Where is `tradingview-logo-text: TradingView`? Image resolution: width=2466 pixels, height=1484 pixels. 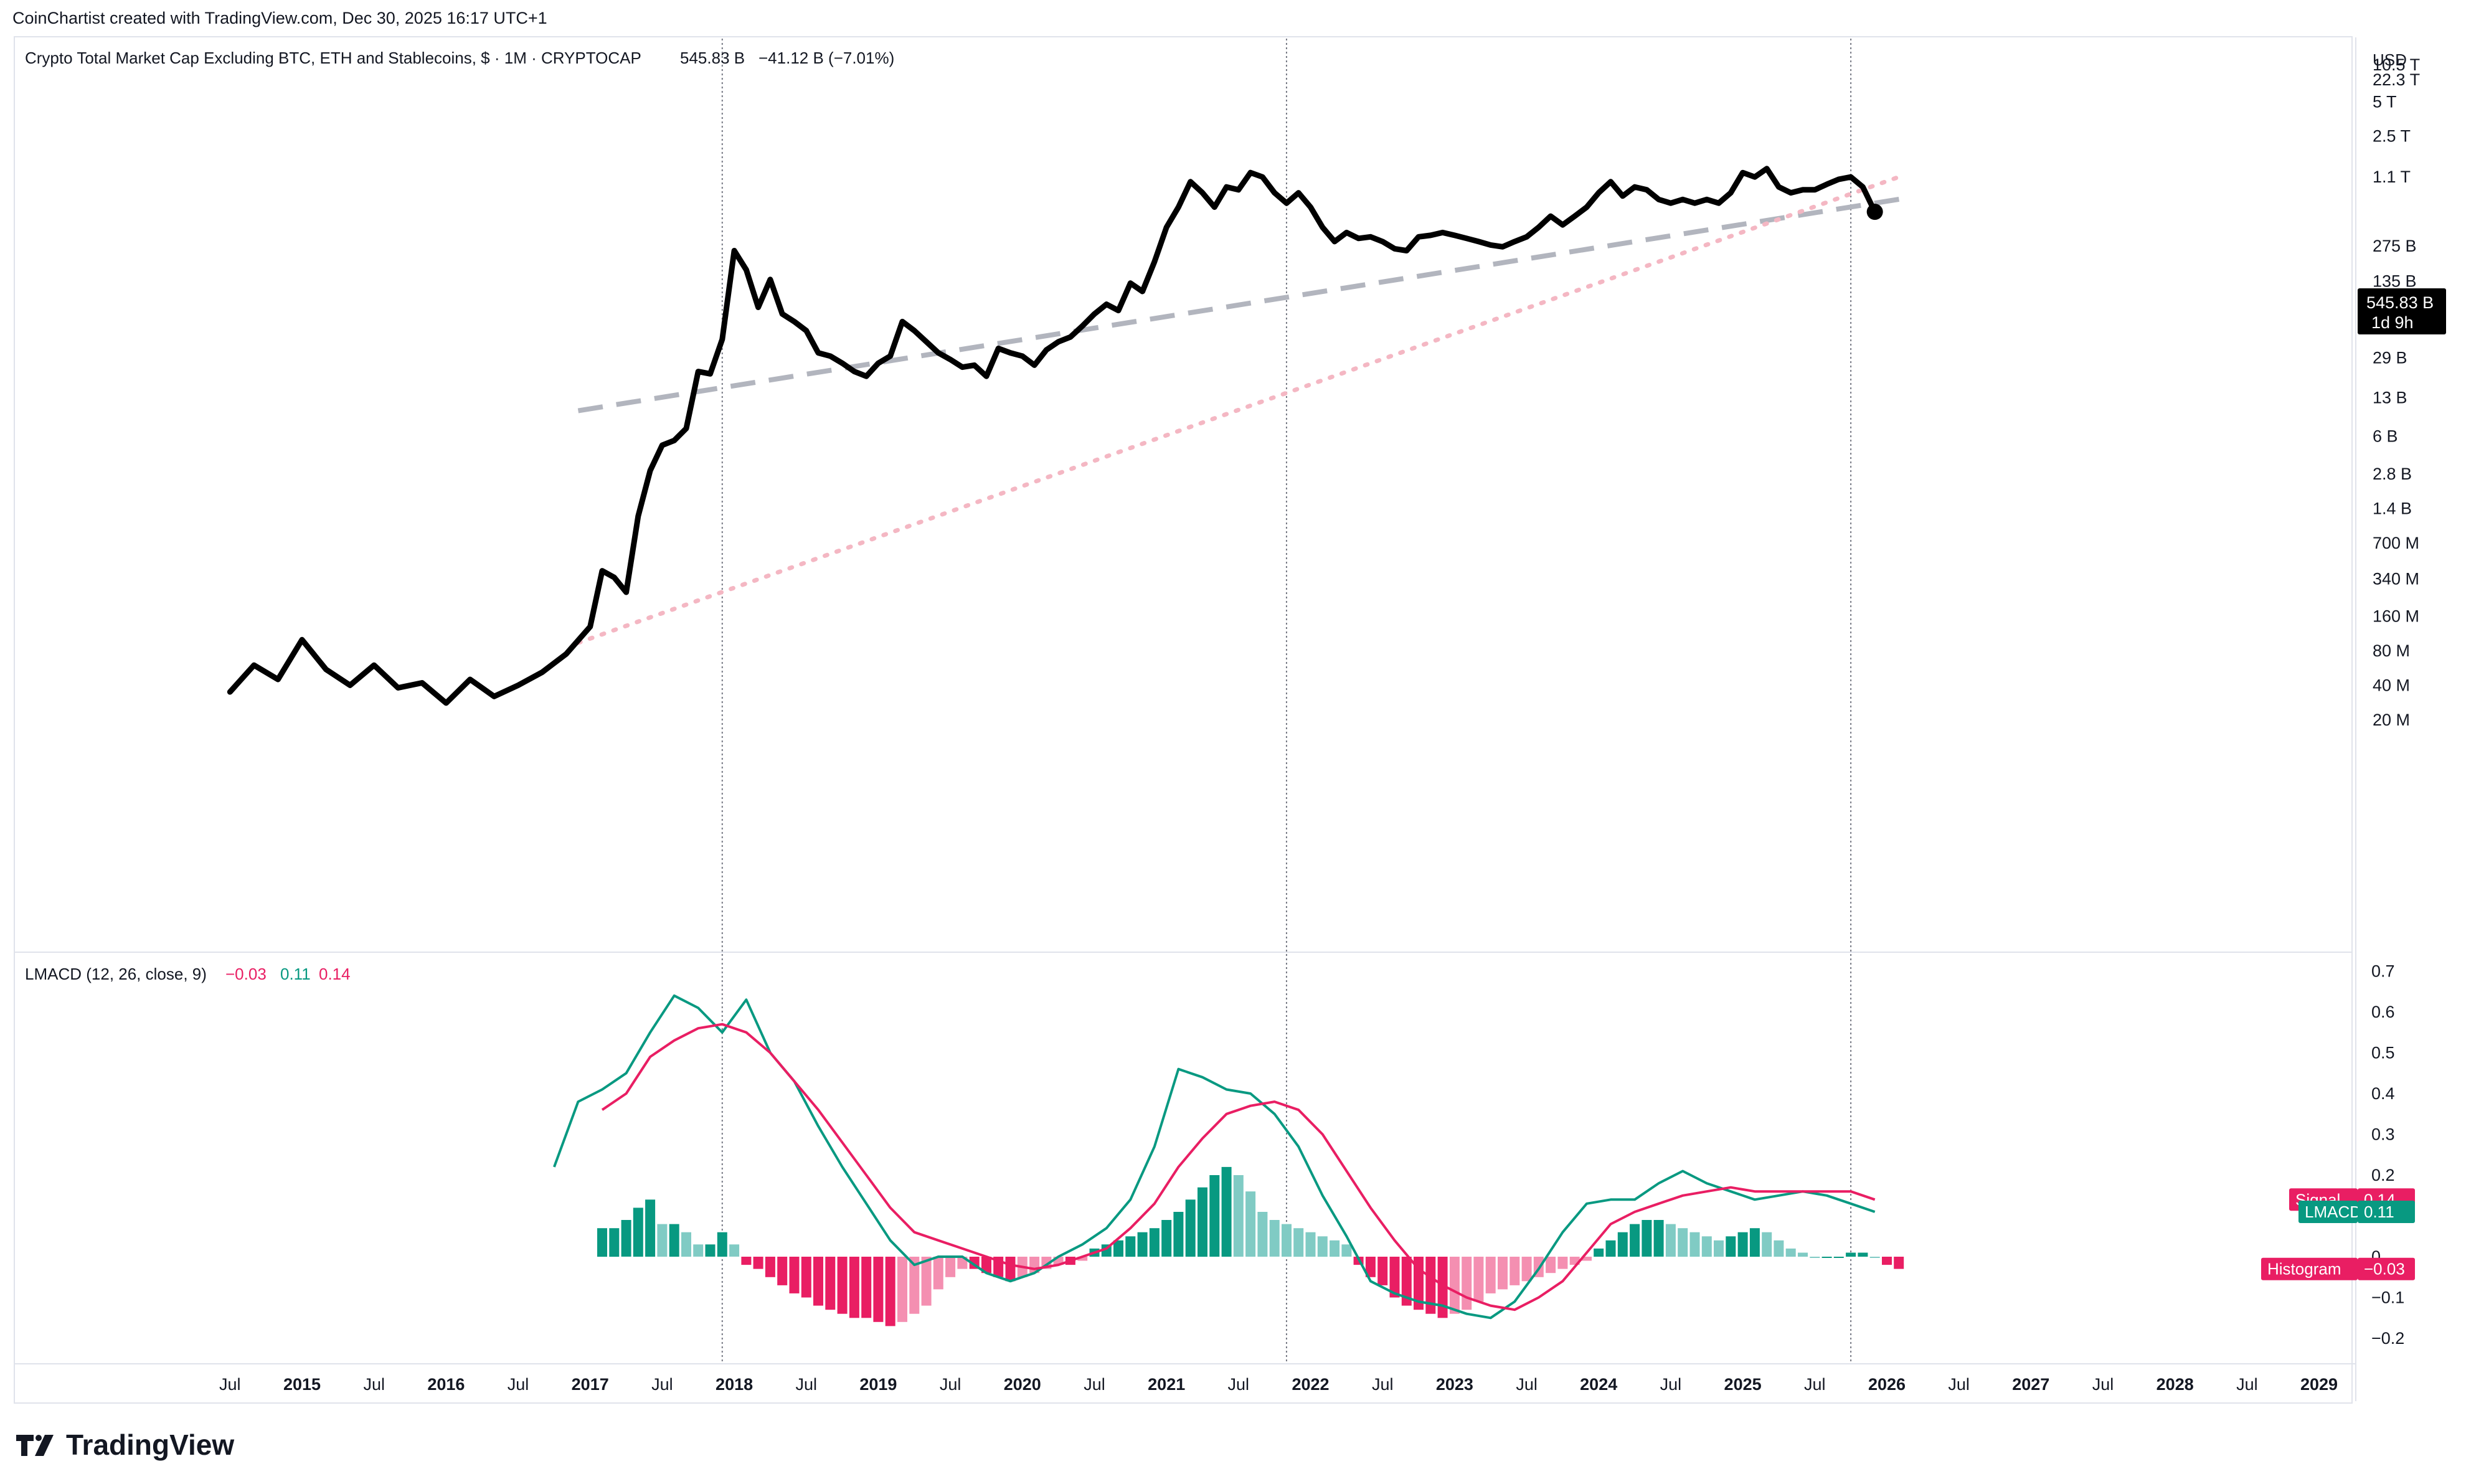
tradingview-logo-text: TradingView is located at coordinates (150, 1445).